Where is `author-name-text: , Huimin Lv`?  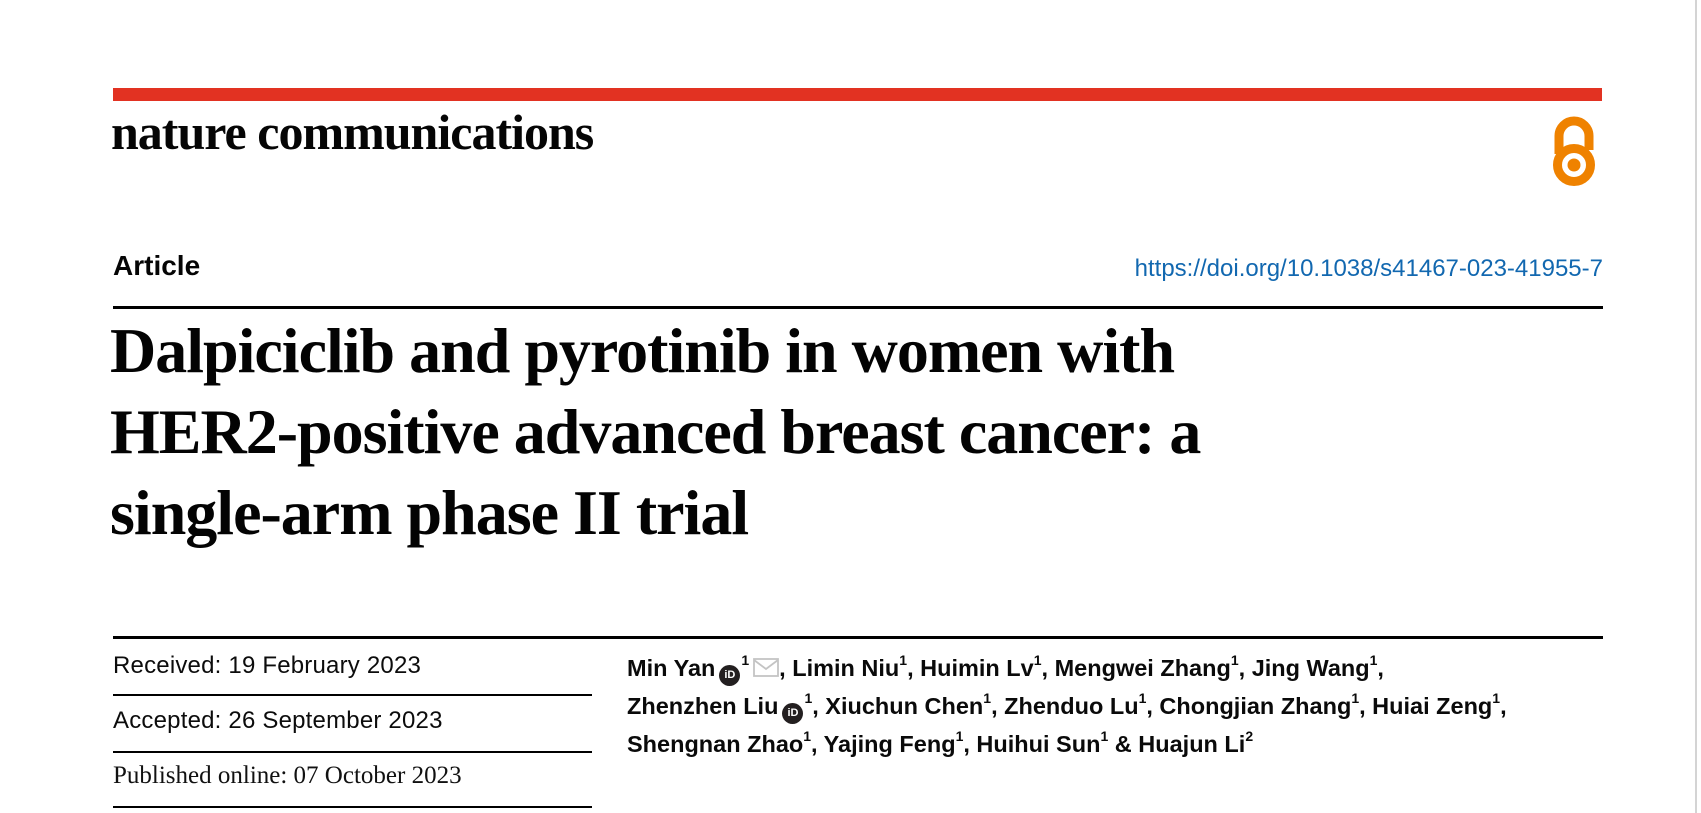
author-name-text: , Huimin Lv is located at coordinates (970, 668).